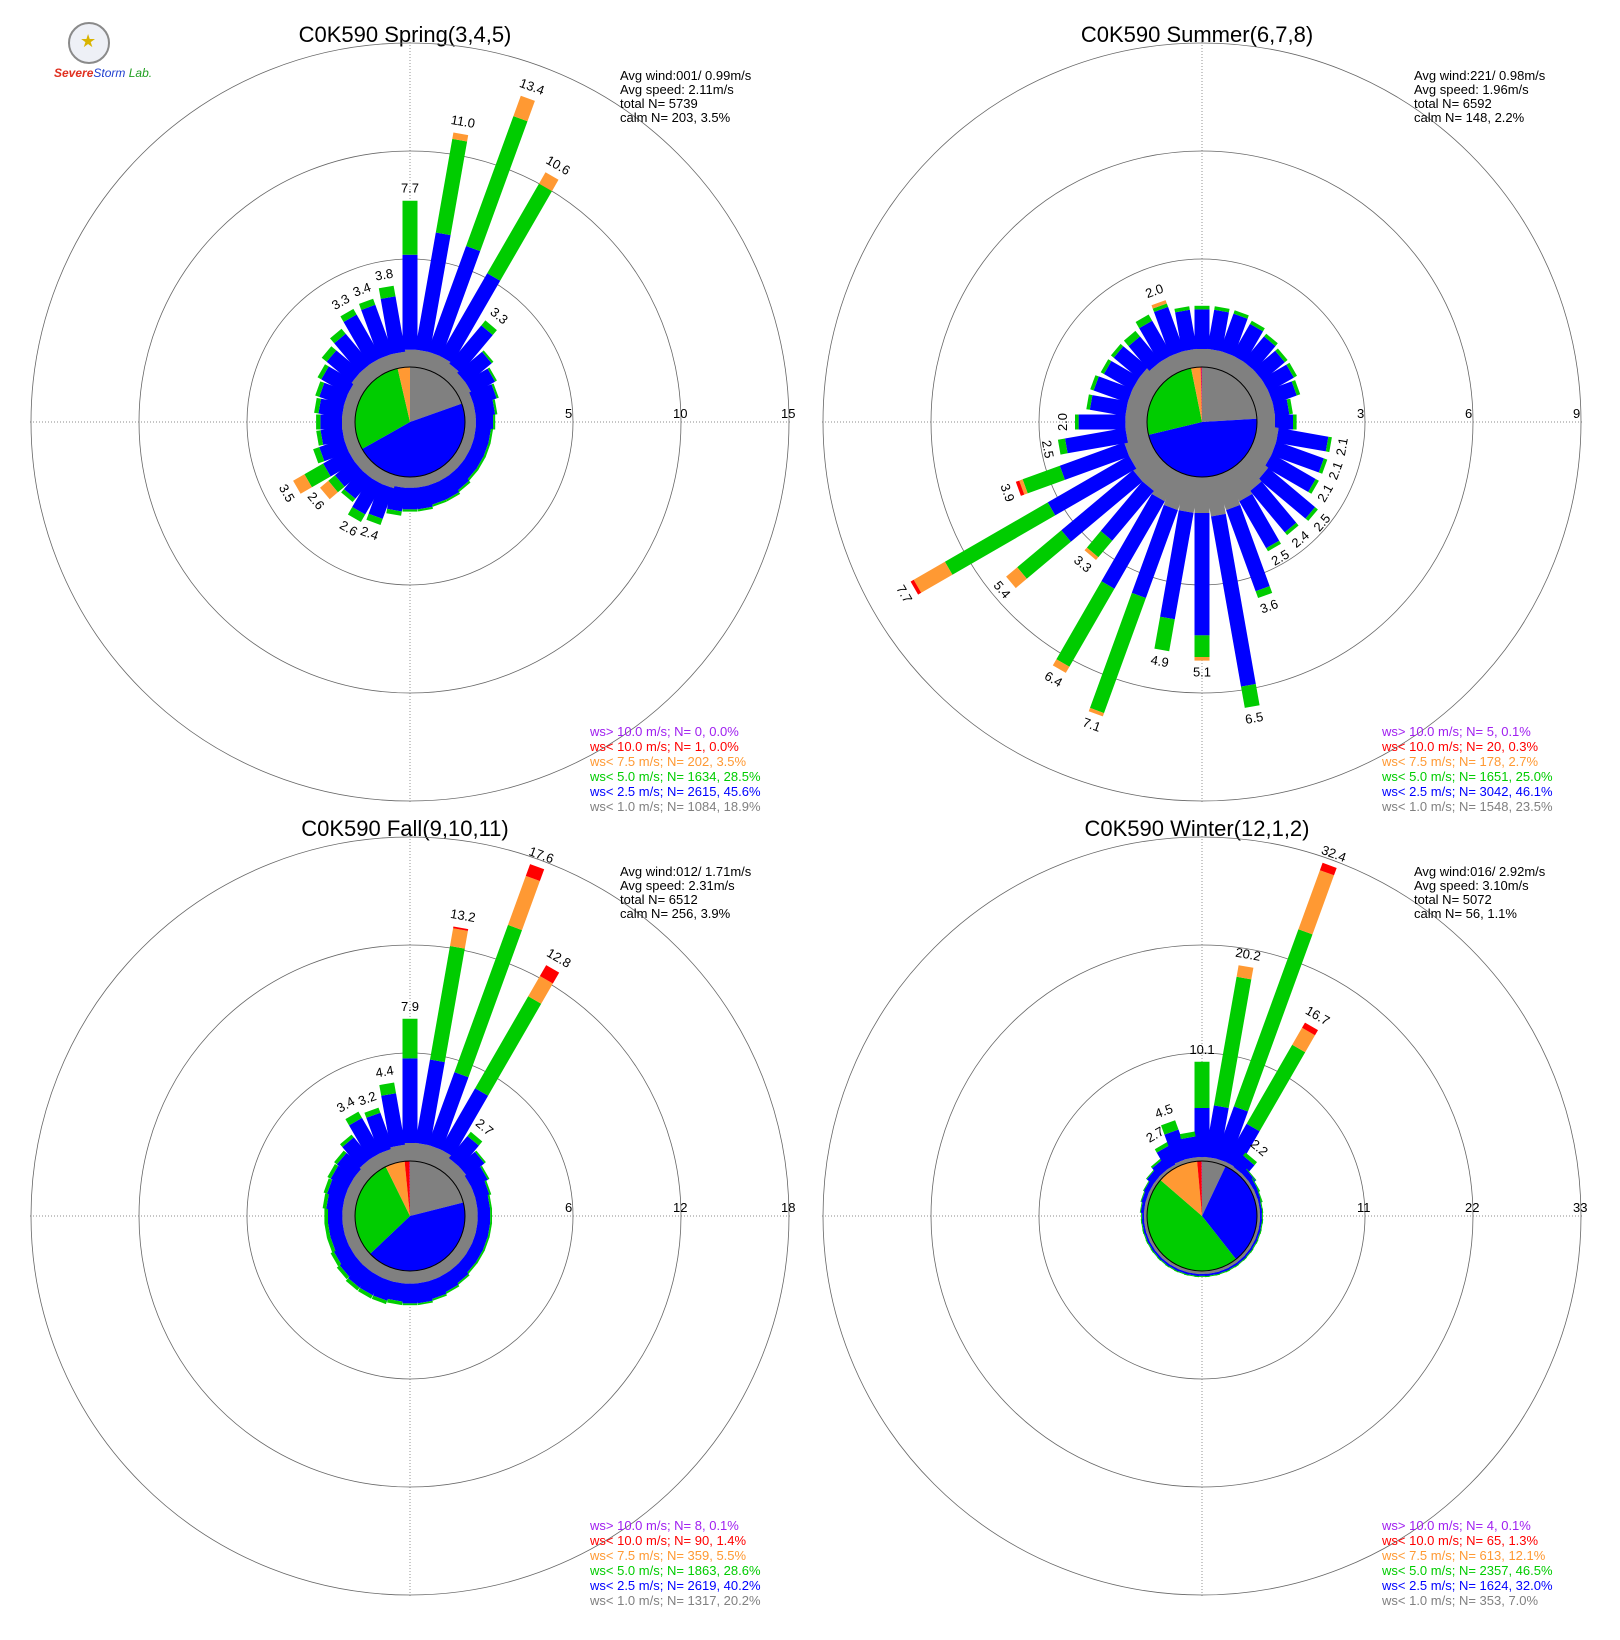 The height and width of the screenshot is (1640, 1620). What do you see at coordinates (1467, 1585) in the screenshot?
I see `legend-entry: ws< 2.5 m/s; N= 1624, 32.0%` at bounding box center [1467, 1585].